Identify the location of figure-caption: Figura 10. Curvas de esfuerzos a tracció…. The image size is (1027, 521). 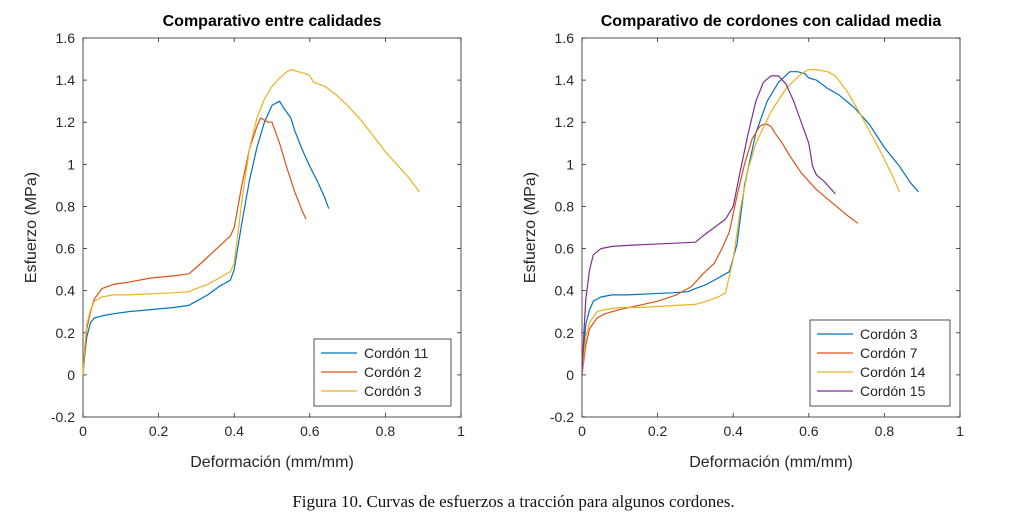
(513, 501).